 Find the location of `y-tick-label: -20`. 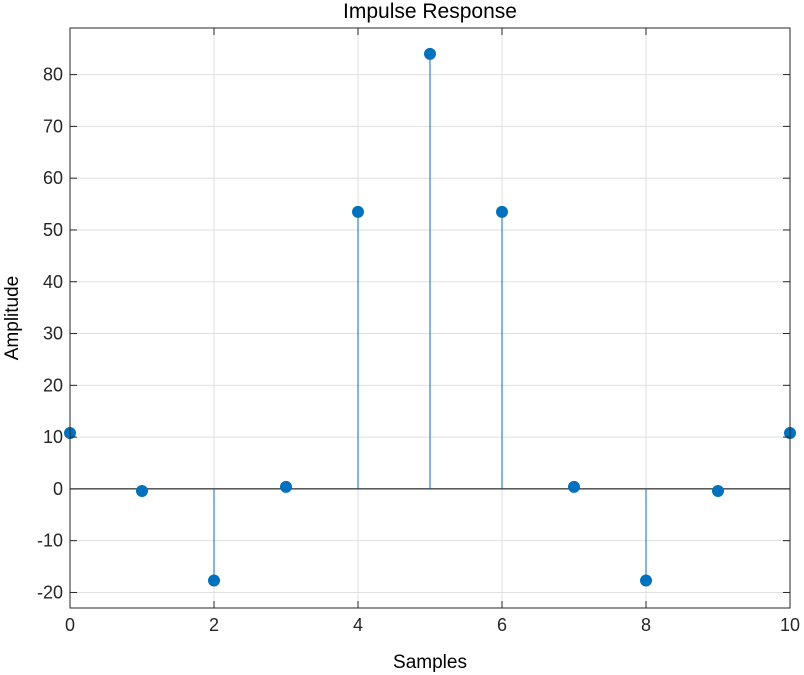

y-tick-label: -20 is located at coordinates (50, 592).